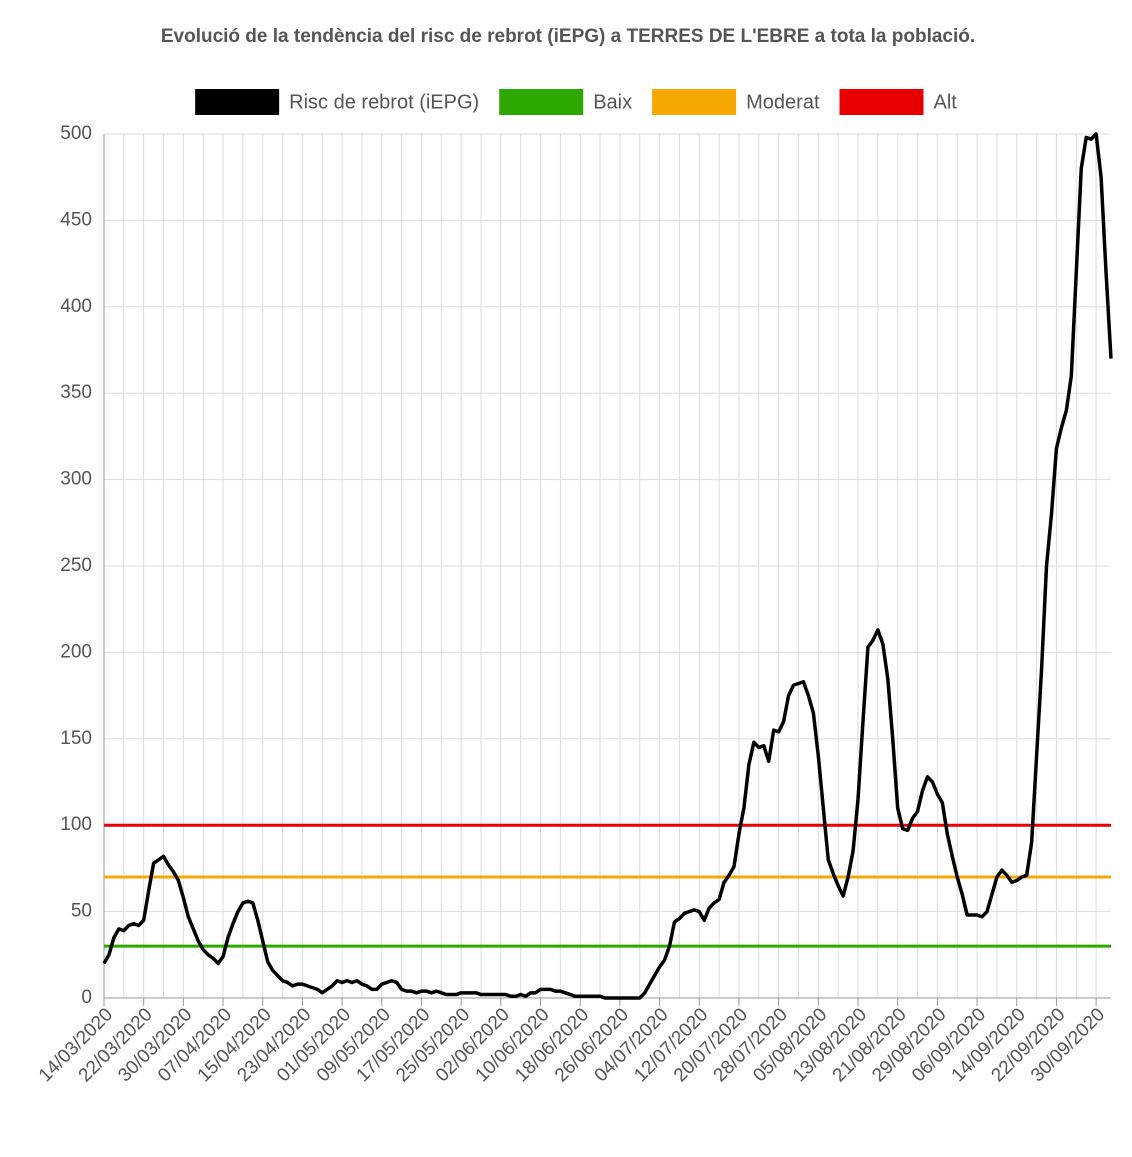 The height and width of the screenshot is (1157, 1132). I want to click on y-tick-label: 0, so click(86, 997).